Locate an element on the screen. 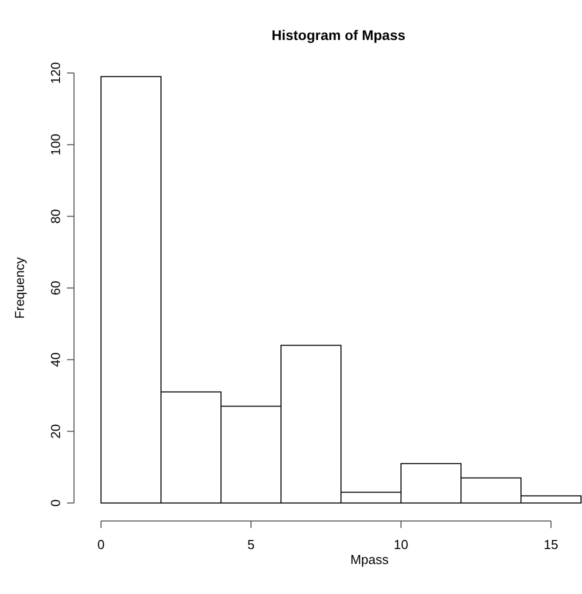  y-tick-label: 80 is located at coordinates (55, 216).